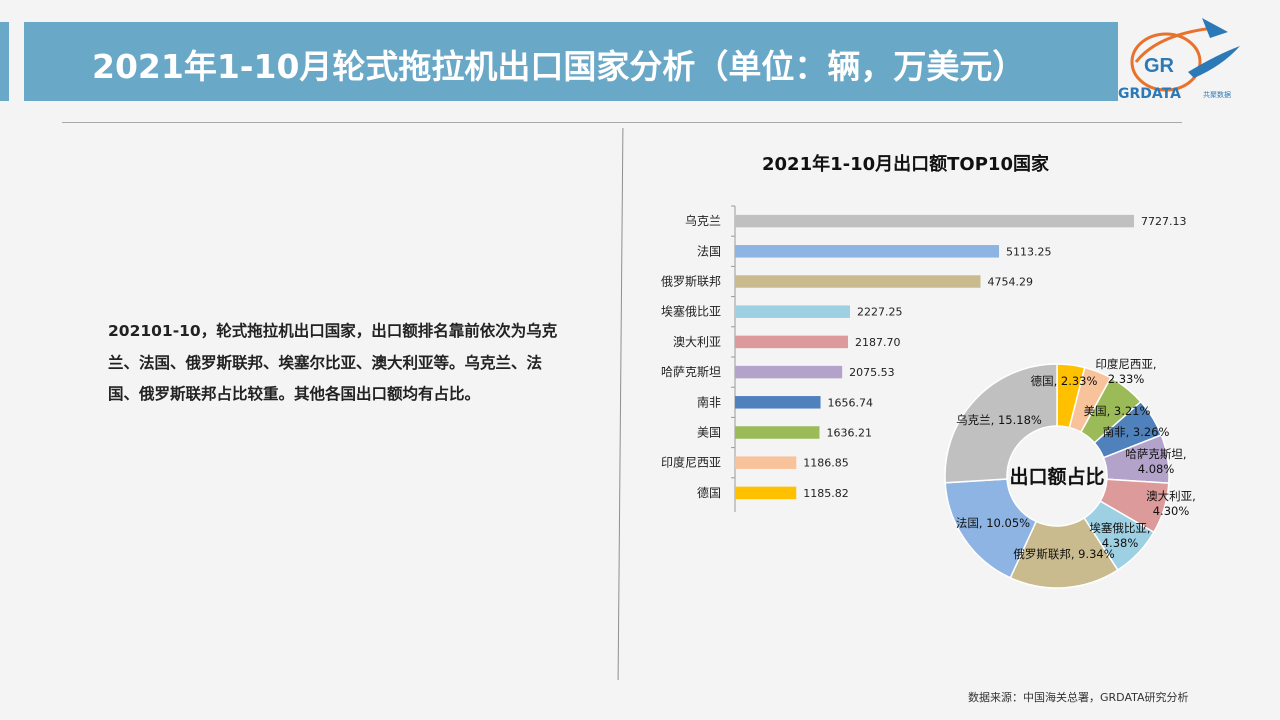  Describe the element at coordinates (709, 401) in the screenshot. I see `bar-category-label: 南非` at that location.